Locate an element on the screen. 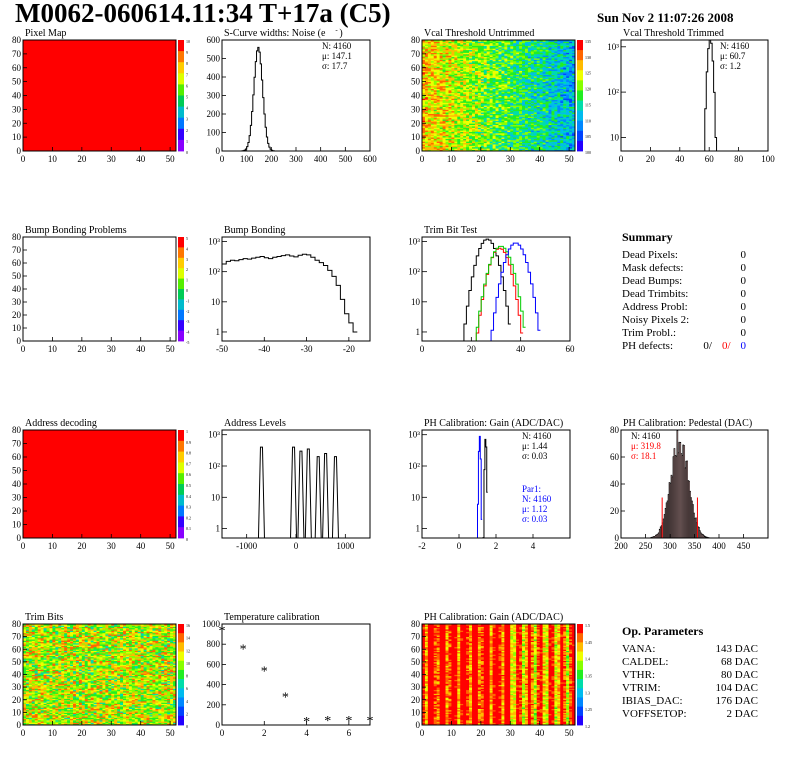 Image resolution: width=796 pixels, height=772 pixels. stats-line: μ: 1.44 is located at coordinates (535, 446).